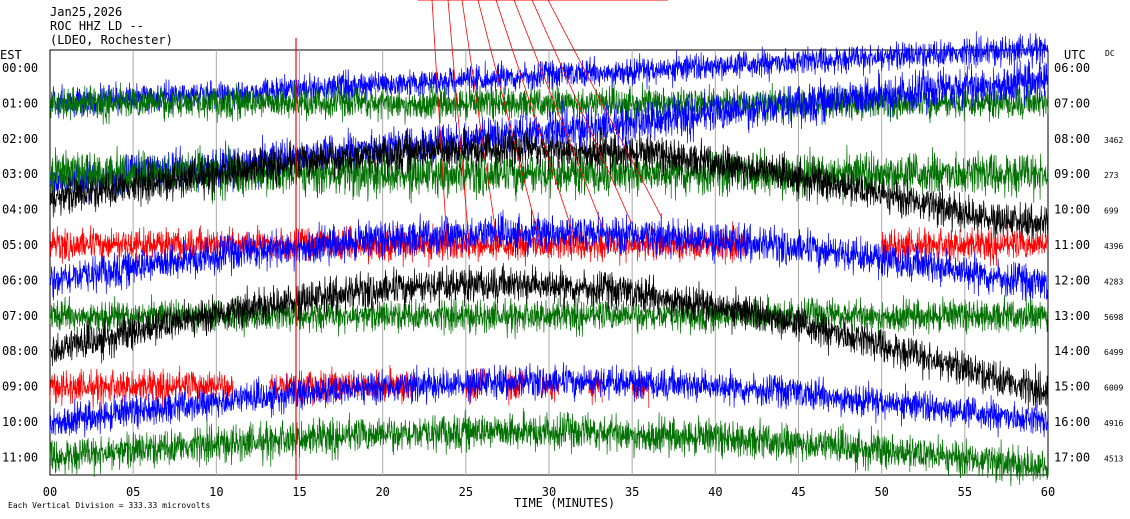 The image size is (1130, 519). Describe the element at coordinates (20, 422) in the screenshot. I see `est-hour-label: 10:00` at that location.